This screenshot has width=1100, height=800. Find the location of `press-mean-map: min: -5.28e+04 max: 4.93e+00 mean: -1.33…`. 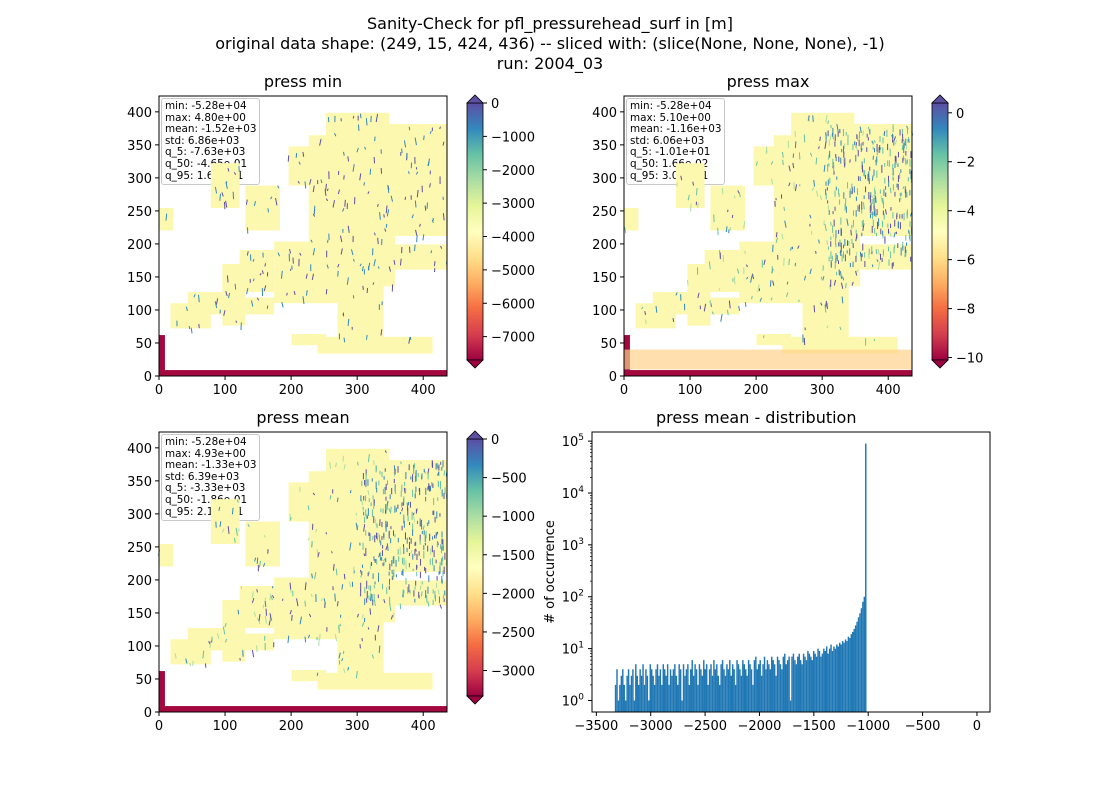

press-mean-map: min: -5.28e+04 max: 4.93e+00 mean: -1.33… is located at coordinates (303, 572).